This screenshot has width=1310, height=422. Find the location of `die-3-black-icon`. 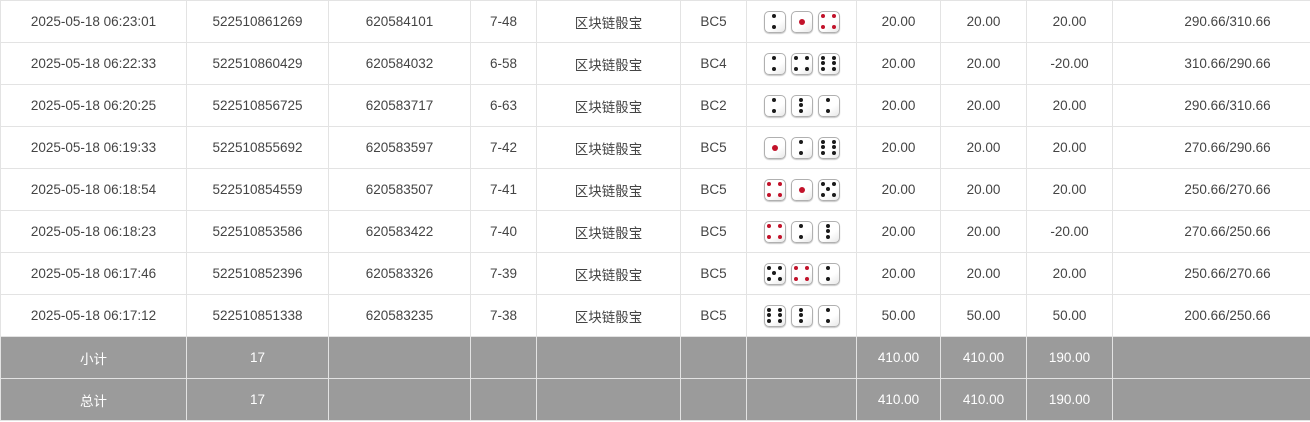

die-3-black-icon is located at coordinates (801, 105).